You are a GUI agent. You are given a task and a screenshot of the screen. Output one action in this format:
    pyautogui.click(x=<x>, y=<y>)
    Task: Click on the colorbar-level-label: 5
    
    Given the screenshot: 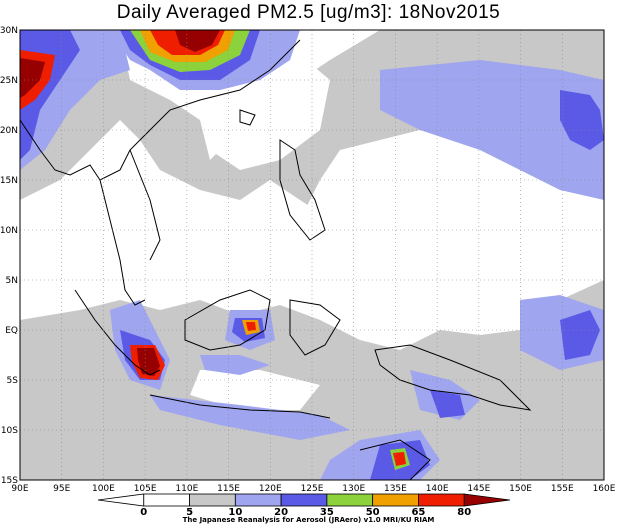 What is the action you would take?
    pyautogui.click(x=189, y=512)
    